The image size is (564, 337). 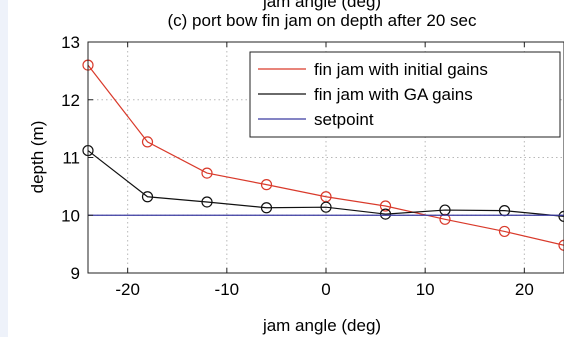 I want to click on y-tick-label: 9, so click(x=75, y=273).